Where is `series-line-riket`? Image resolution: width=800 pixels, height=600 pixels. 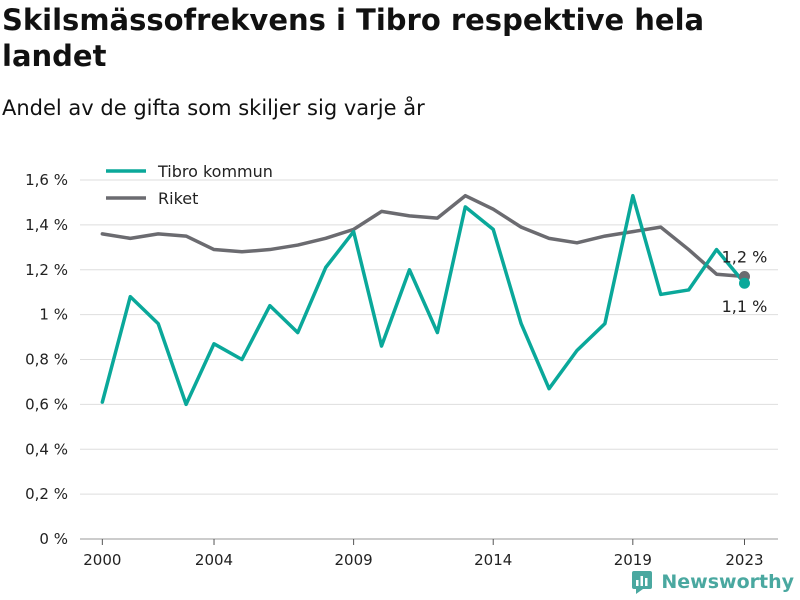
series-line-riket is located at coordinates (423, 236).